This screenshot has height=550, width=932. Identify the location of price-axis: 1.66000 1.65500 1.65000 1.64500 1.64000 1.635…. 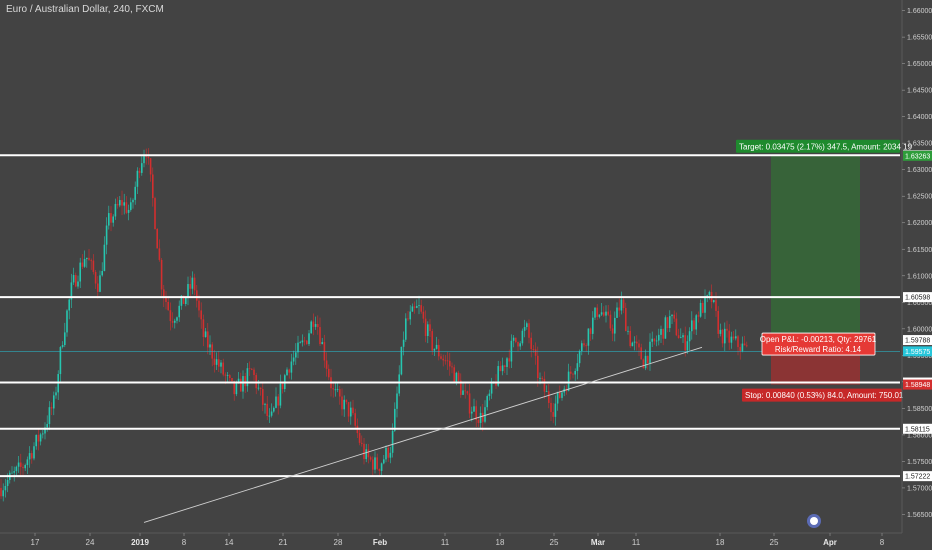
(916, 266).